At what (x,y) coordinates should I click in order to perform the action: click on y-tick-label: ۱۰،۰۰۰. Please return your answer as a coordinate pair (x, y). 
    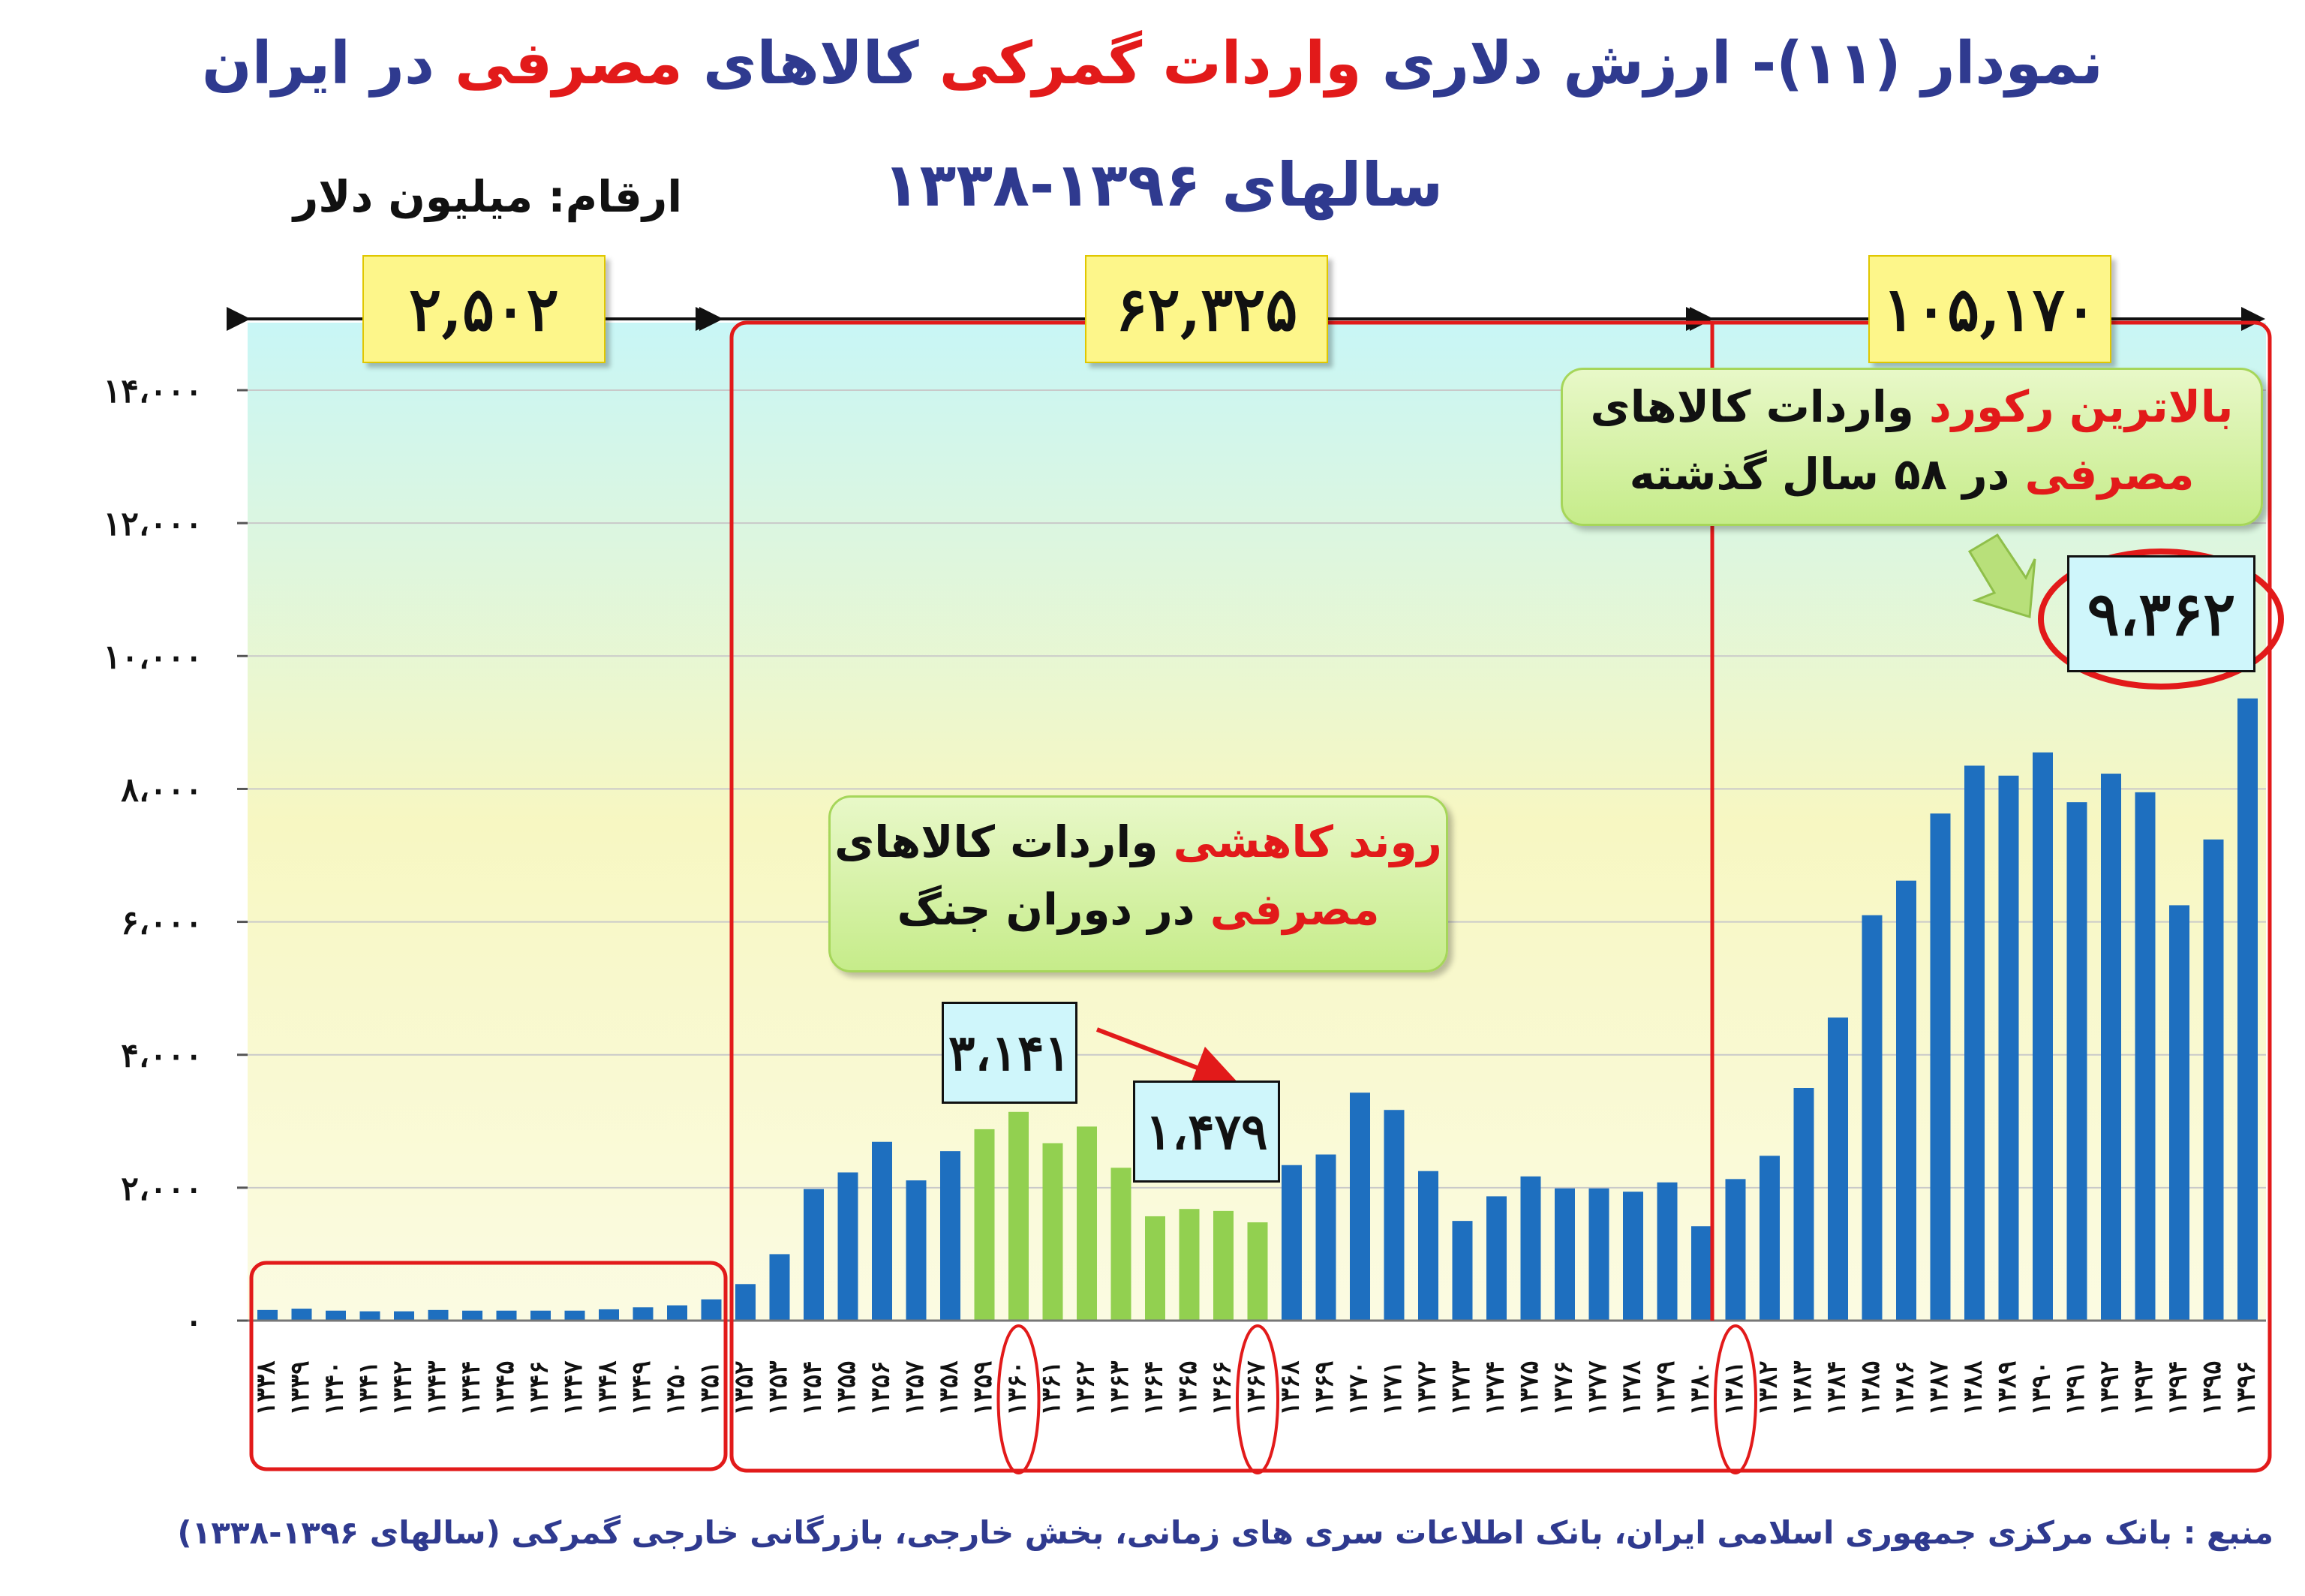
    Looking at the image, I should click on (154, 657).